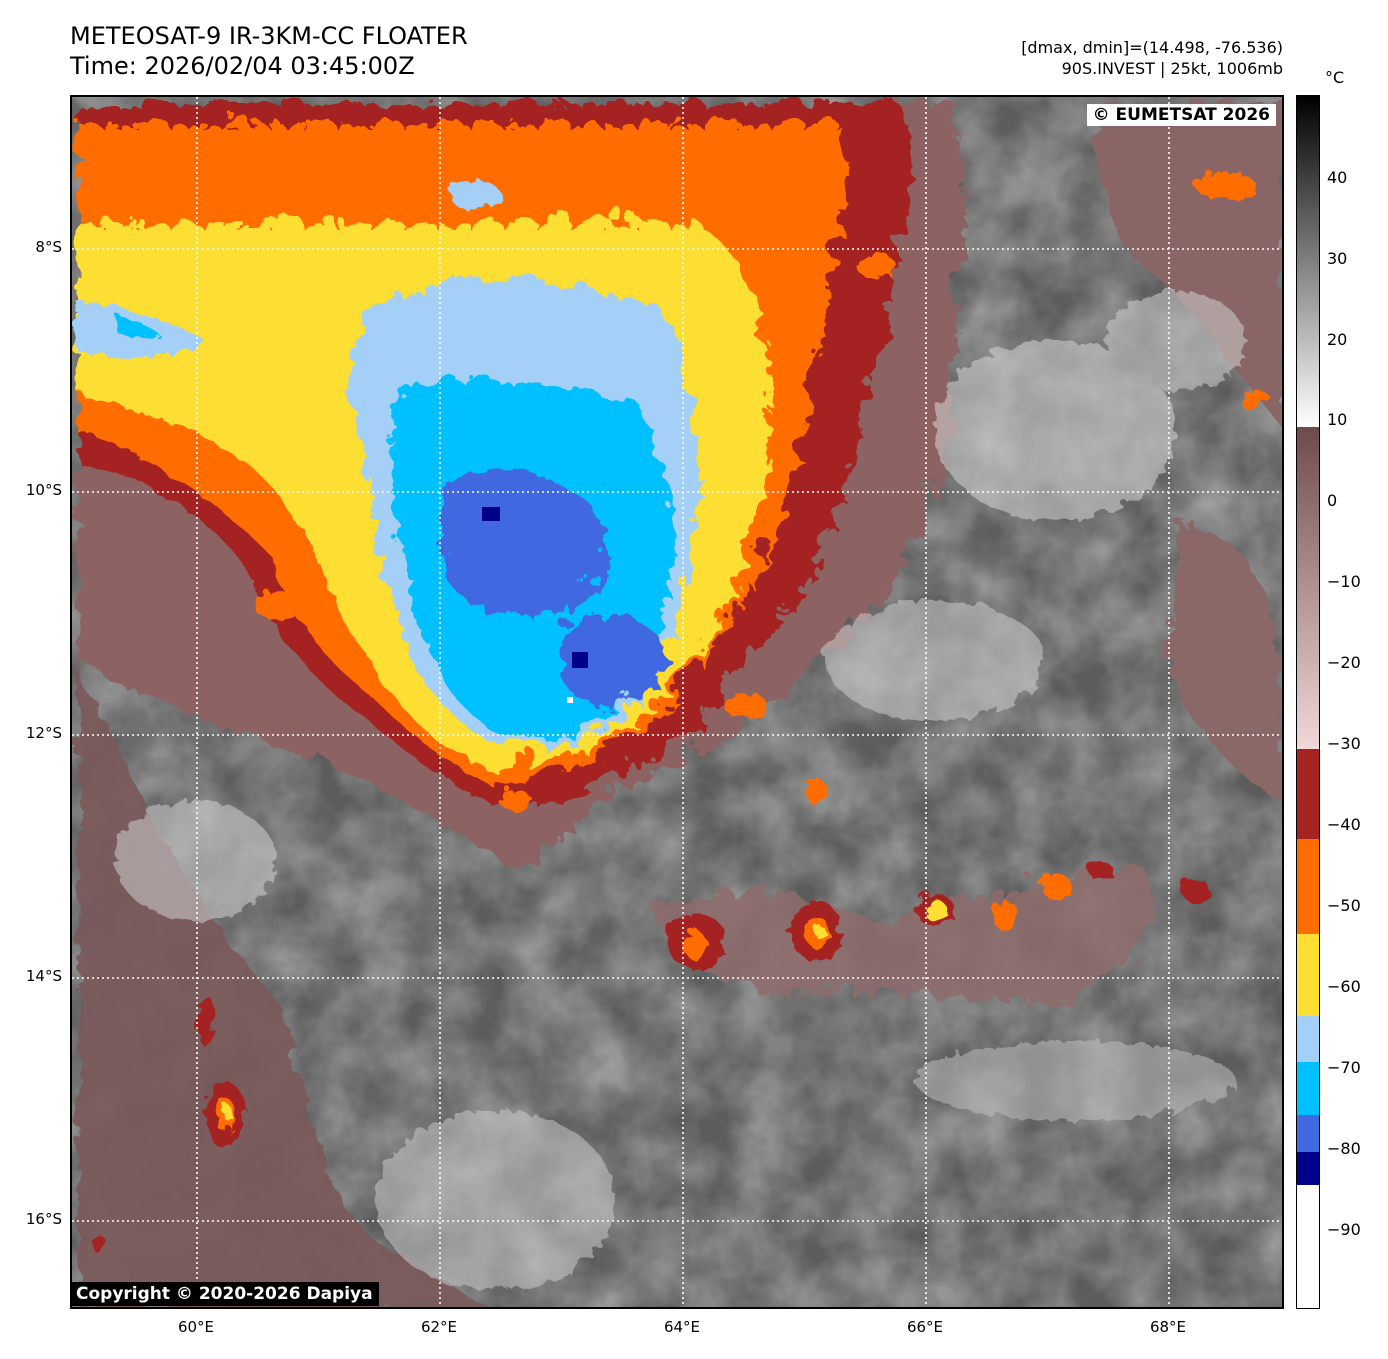  What do you see at coordinates (1335, 77) in the screenshot?
I see `colorbar-unit: °C` at bounding box center [1335, 77].